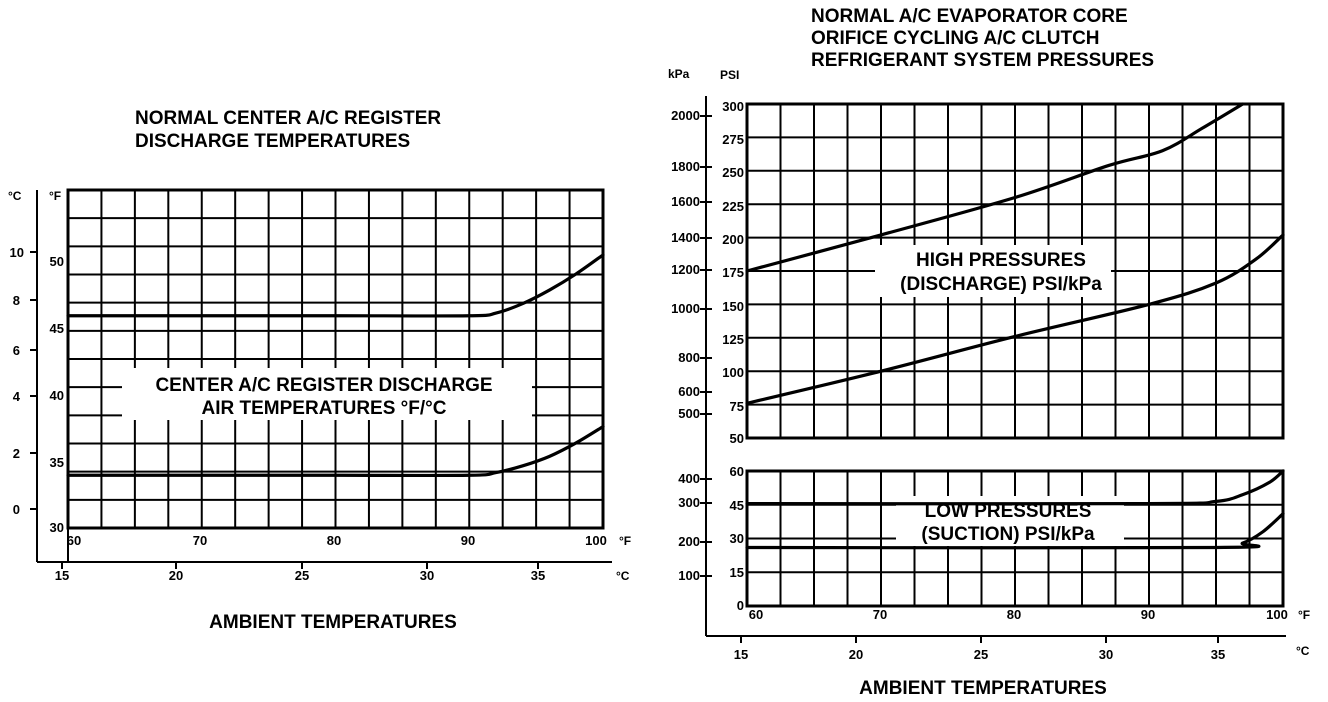 This screenshot has height=702, width=1328. I want to click on left-x-tick-c: 30, so click(427, 575).